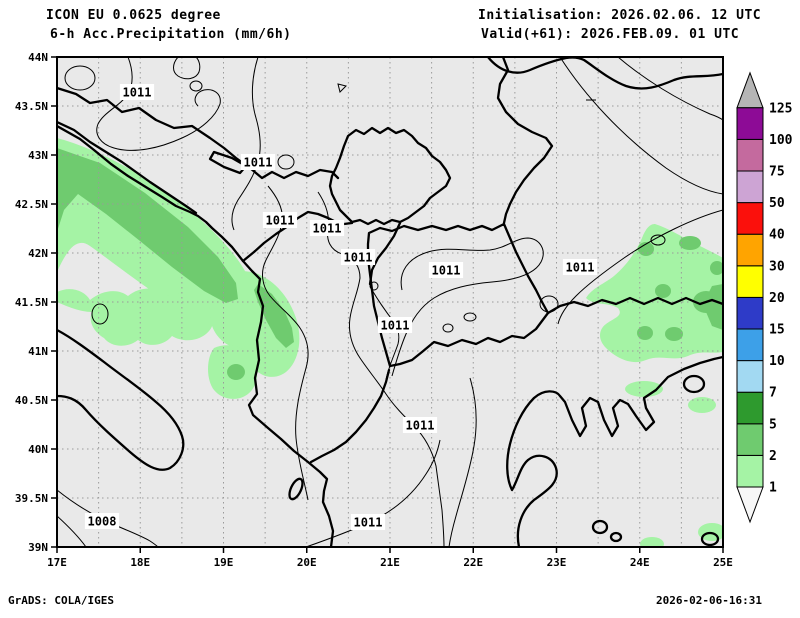  Describe the element at coordinates (38, 57) in the screenshot. I see `lat-tick-label: 44N` at that location.